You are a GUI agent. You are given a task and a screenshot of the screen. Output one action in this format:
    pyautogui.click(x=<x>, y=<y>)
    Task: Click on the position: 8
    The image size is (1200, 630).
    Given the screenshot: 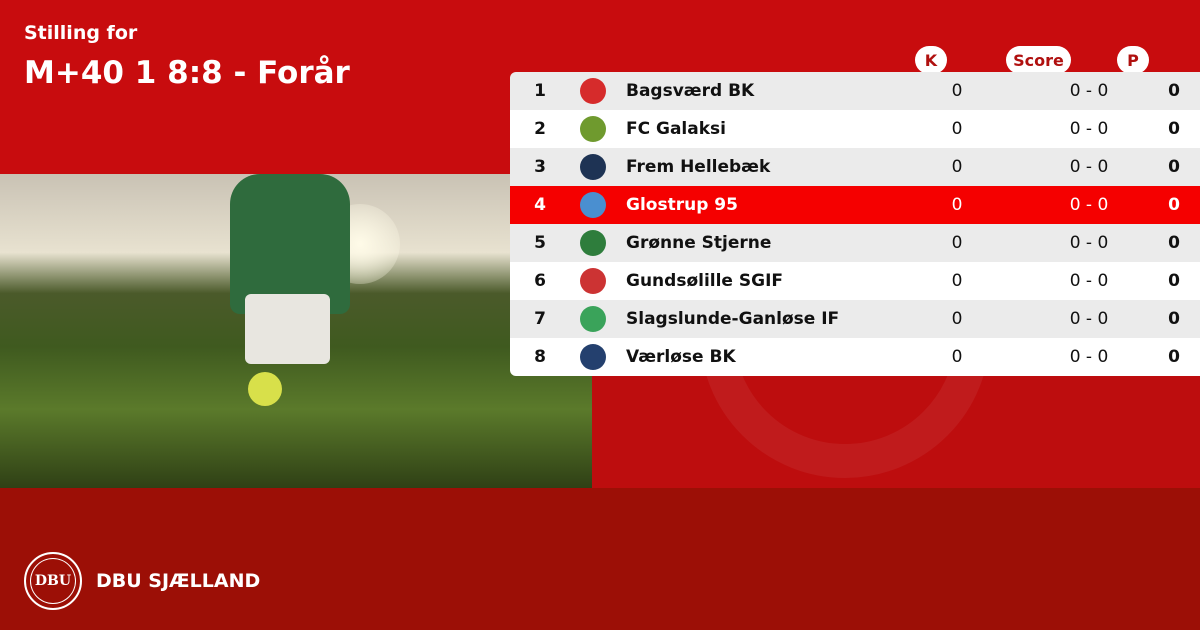 What is the action you would take?
    pyautogui.click(x=540, y=357)
    